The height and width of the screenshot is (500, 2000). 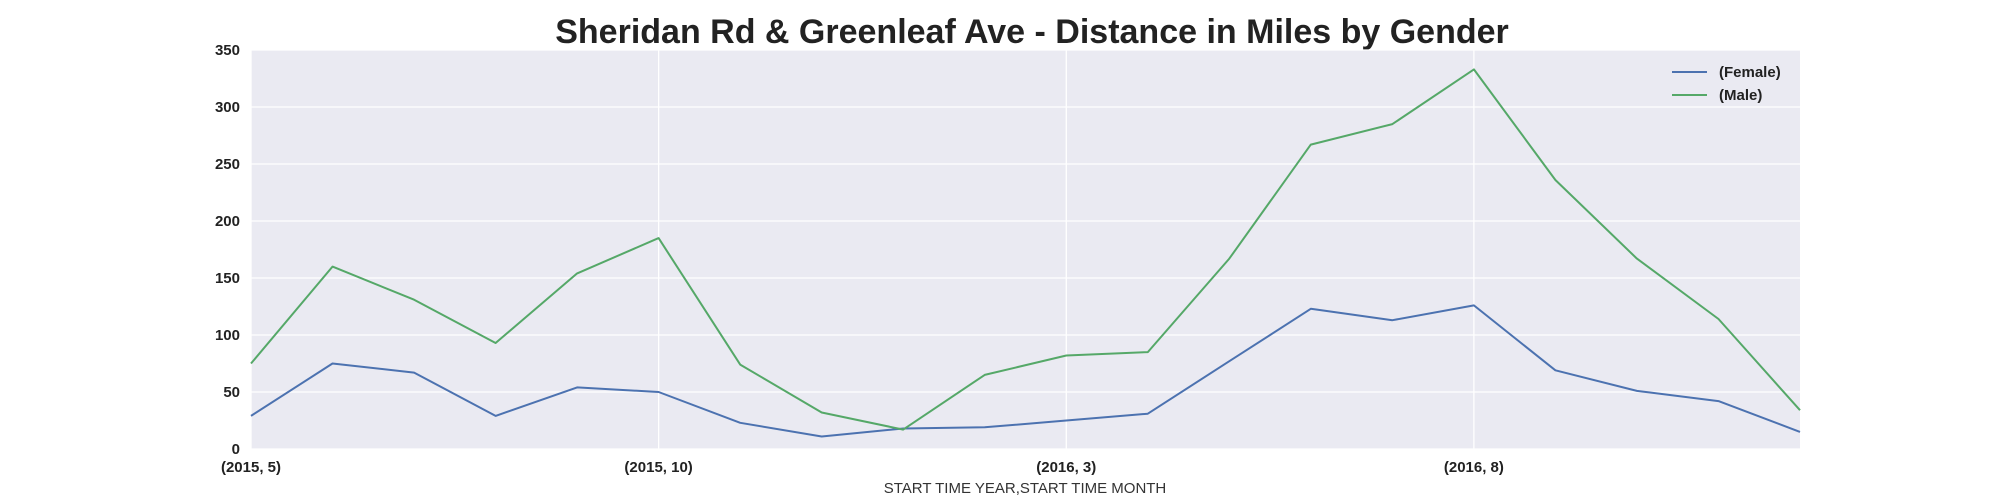 What do you see at coordinates (1726, 84) in the screenshot?
I see `legend: (Female) (Male)` at bounding box center [1726, 84].